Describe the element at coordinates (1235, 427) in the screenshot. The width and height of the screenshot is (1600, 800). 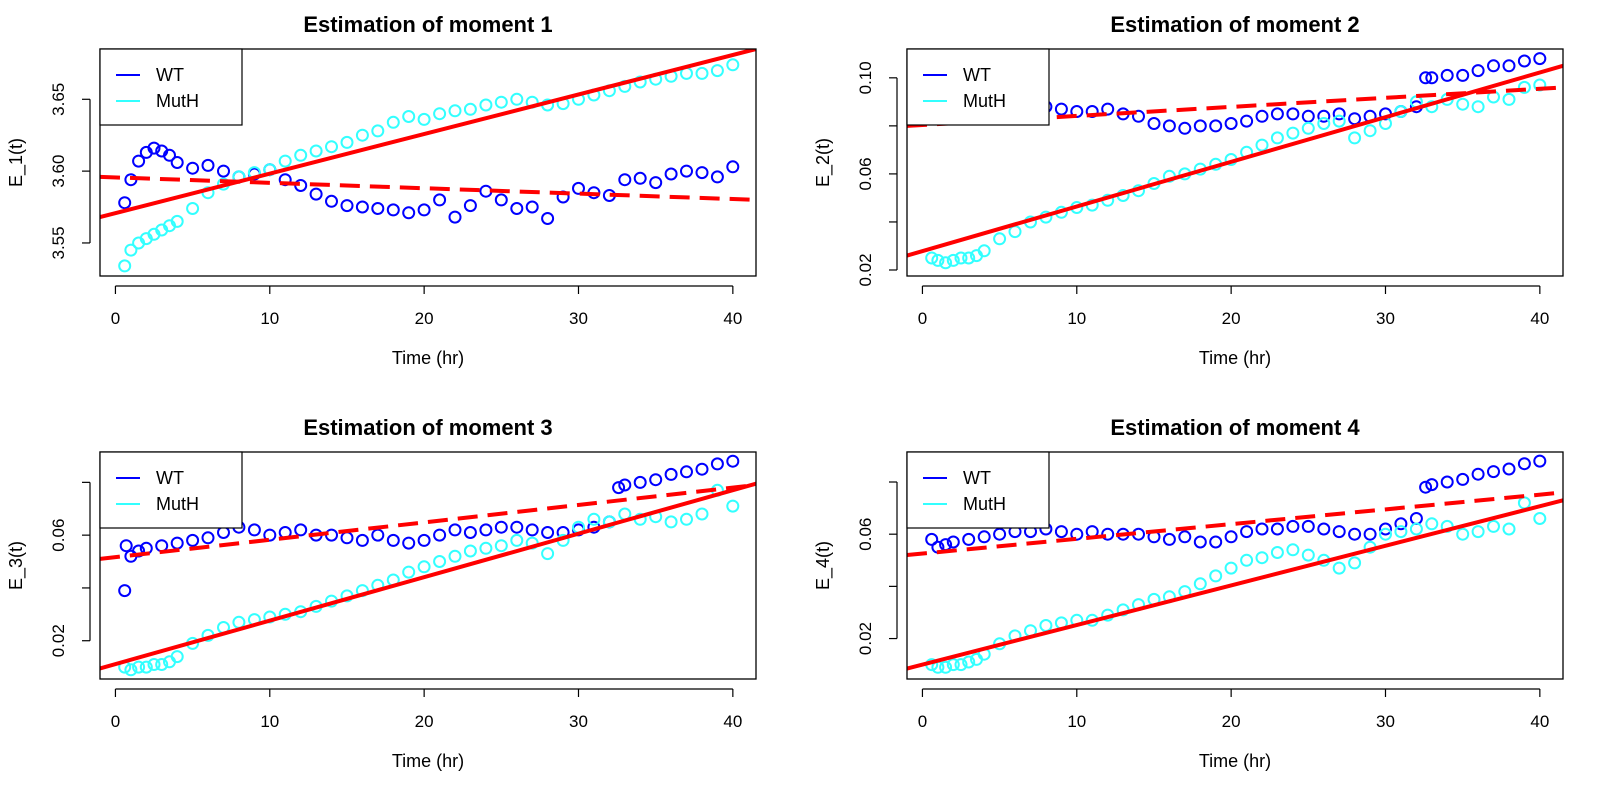
I see `chart-title: Estimation of moment 4` at that location.